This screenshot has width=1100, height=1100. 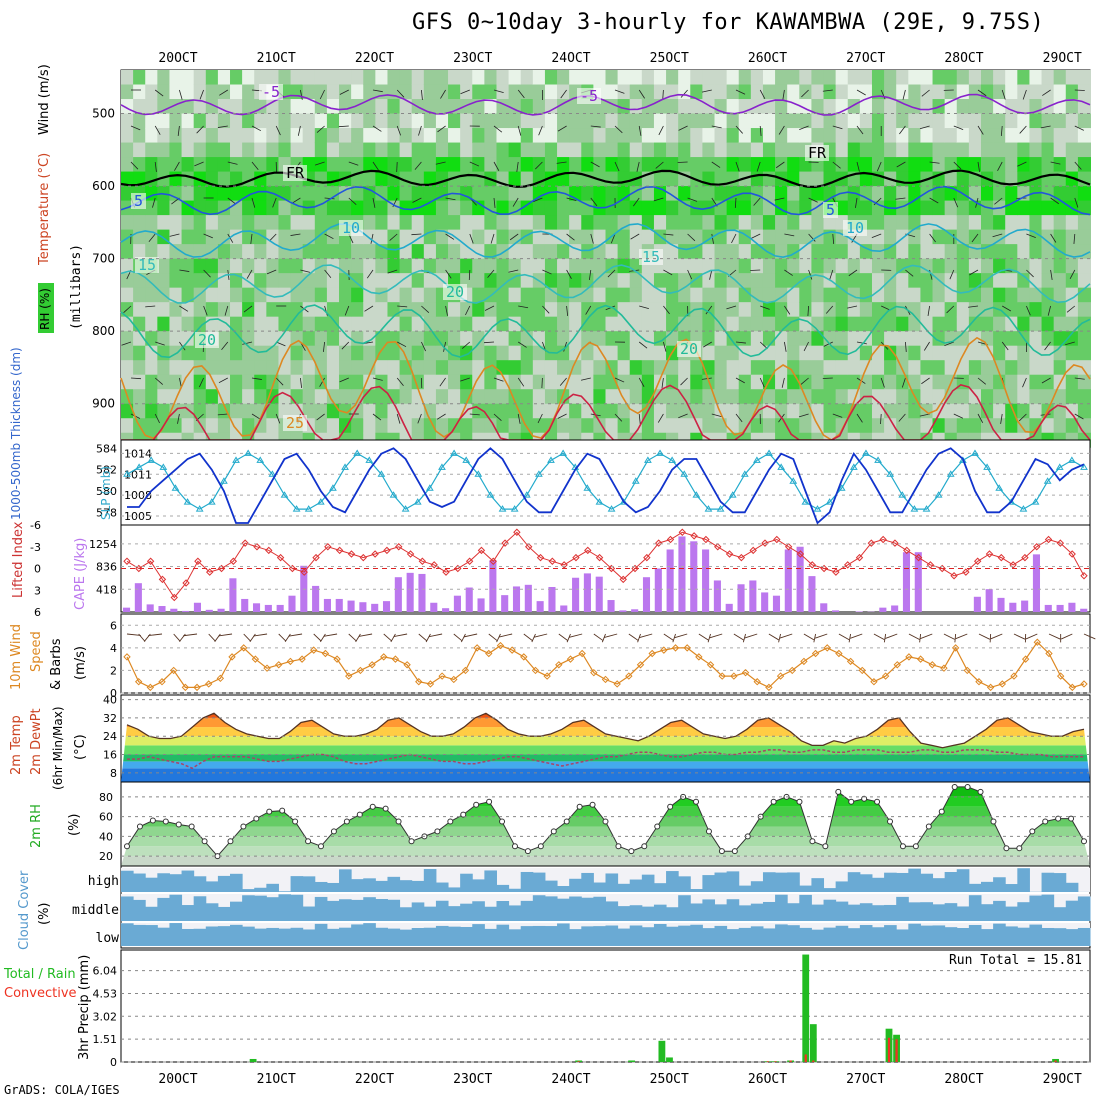 What do you see at coordinates (295, 173) in the screenshot?
I see `contour-label-bg` at bounding box center [295, 173].